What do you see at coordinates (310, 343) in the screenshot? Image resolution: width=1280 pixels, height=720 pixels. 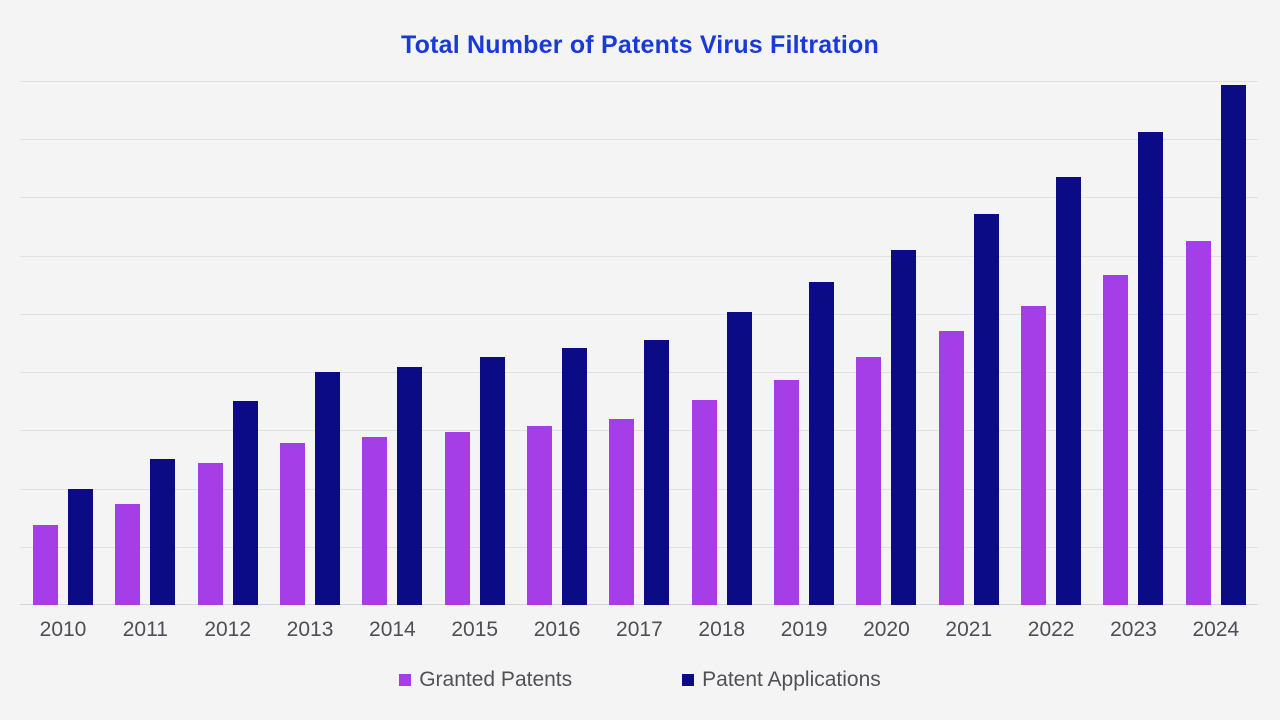 I see `bar-group-2013` at bounding box center [310, 343].